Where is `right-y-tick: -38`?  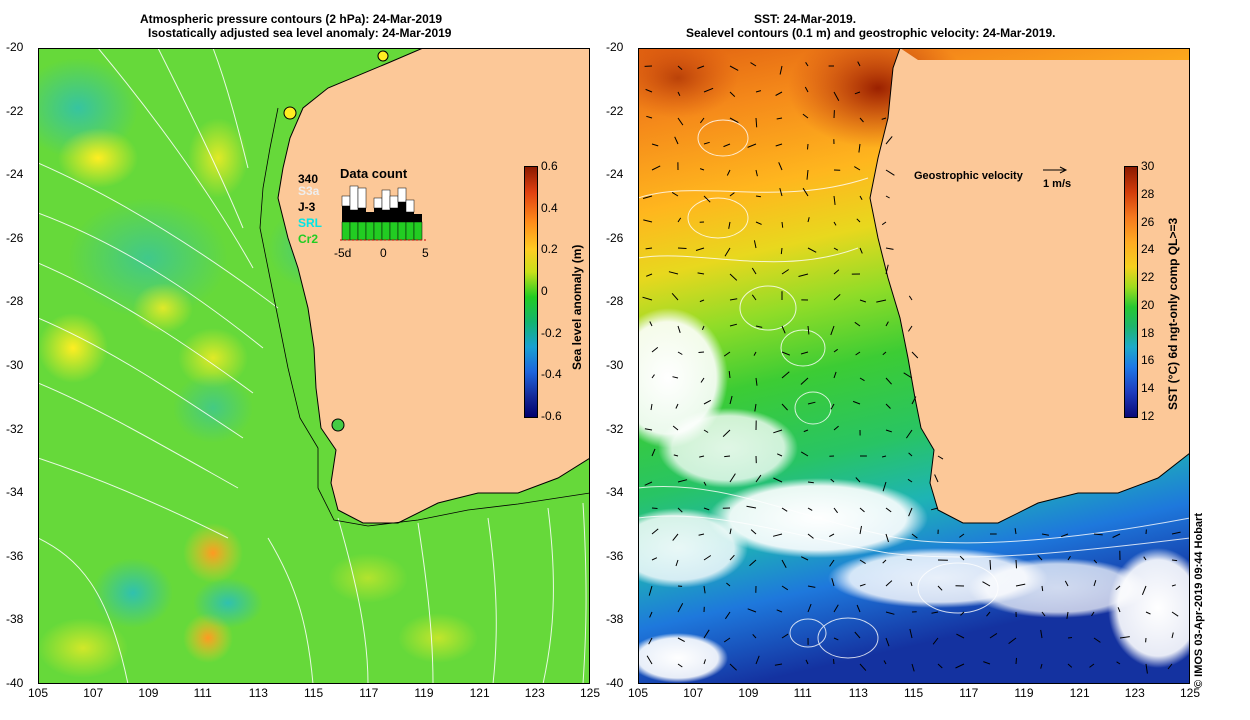
right-y-tick: -38 is located at coordinates (615, 619).